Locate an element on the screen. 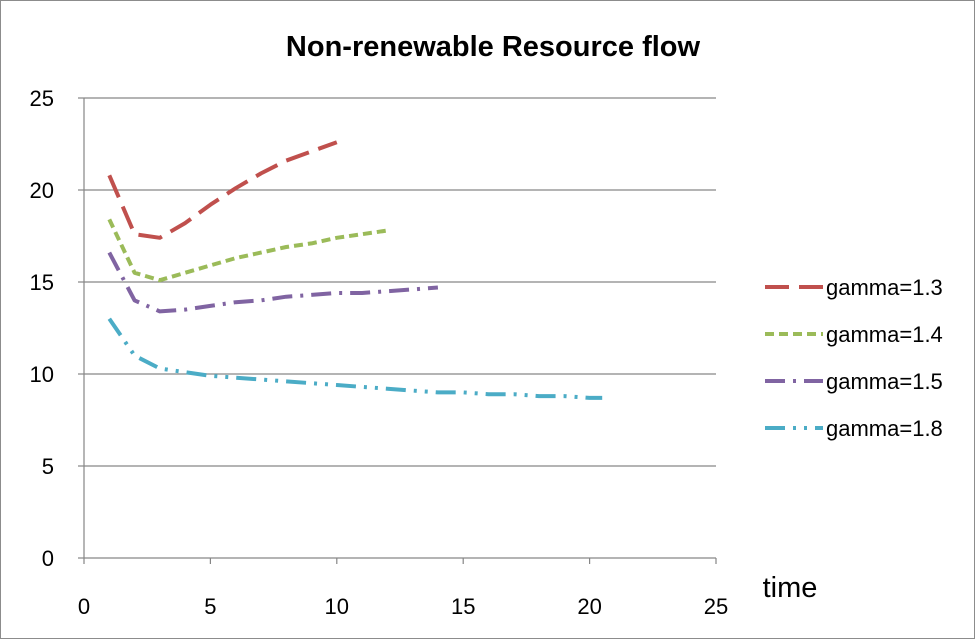  x-tick-label: 20 is located at coordinates (589, 606).